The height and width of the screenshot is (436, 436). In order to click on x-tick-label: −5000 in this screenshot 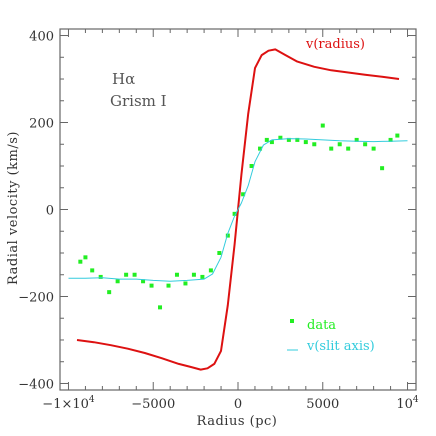, I will do `click(153, 404)`.